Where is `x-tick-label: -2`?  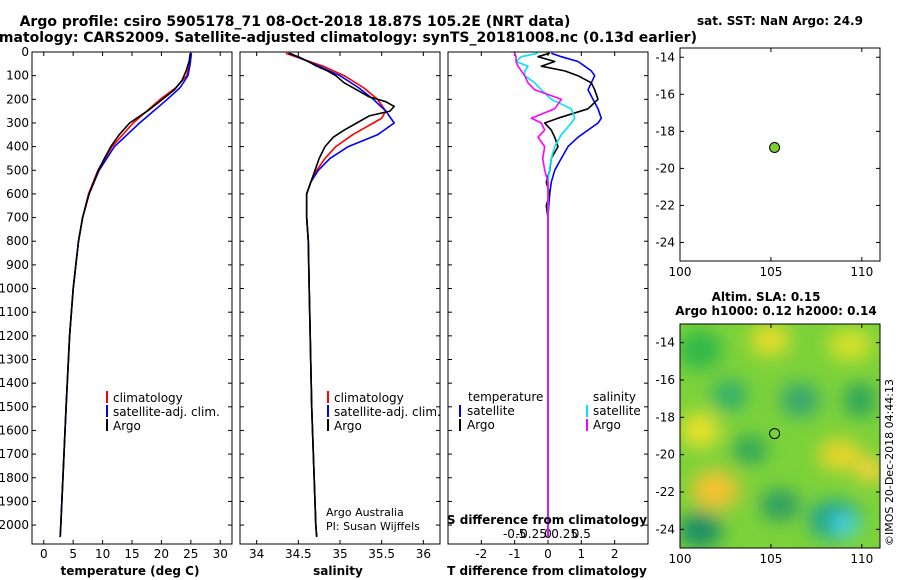
x-tick-label: -2 is located at coordinates (481, 554).